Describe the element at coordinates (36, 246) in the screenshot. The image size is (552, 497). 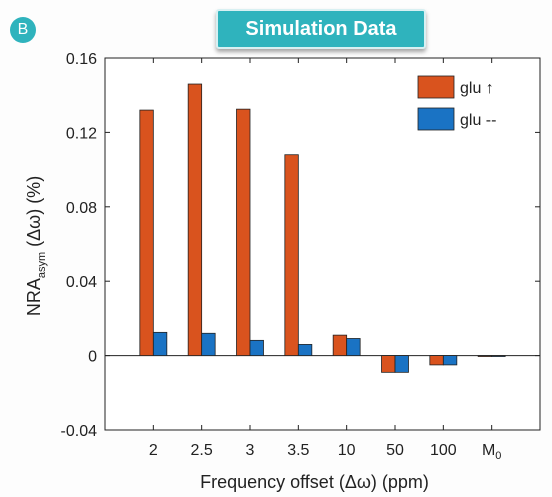
I see `y-axis-title: NRAasym (Δω) (%)` at that location.